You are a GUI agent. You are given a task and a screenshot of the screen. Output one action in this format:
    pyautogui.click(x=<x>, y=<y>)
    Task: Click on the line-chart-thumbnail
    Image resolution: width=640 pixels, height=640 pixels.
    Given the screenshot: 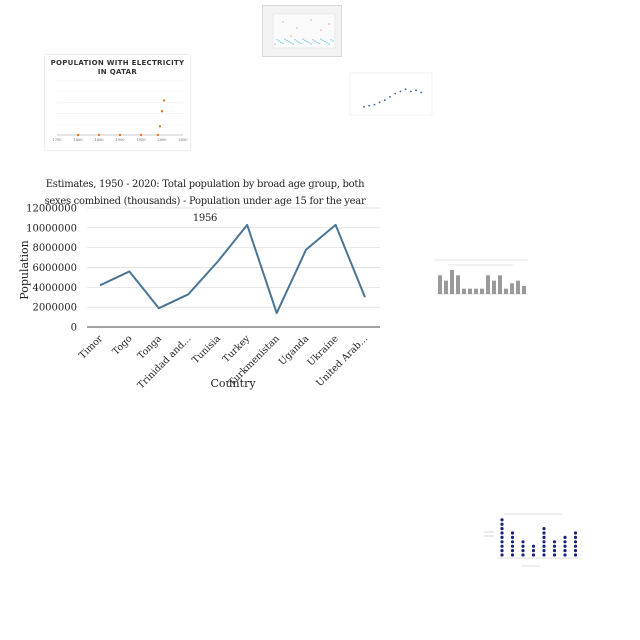 What is the action you would take?
    pyautogui.click(x=387, y=95)
    